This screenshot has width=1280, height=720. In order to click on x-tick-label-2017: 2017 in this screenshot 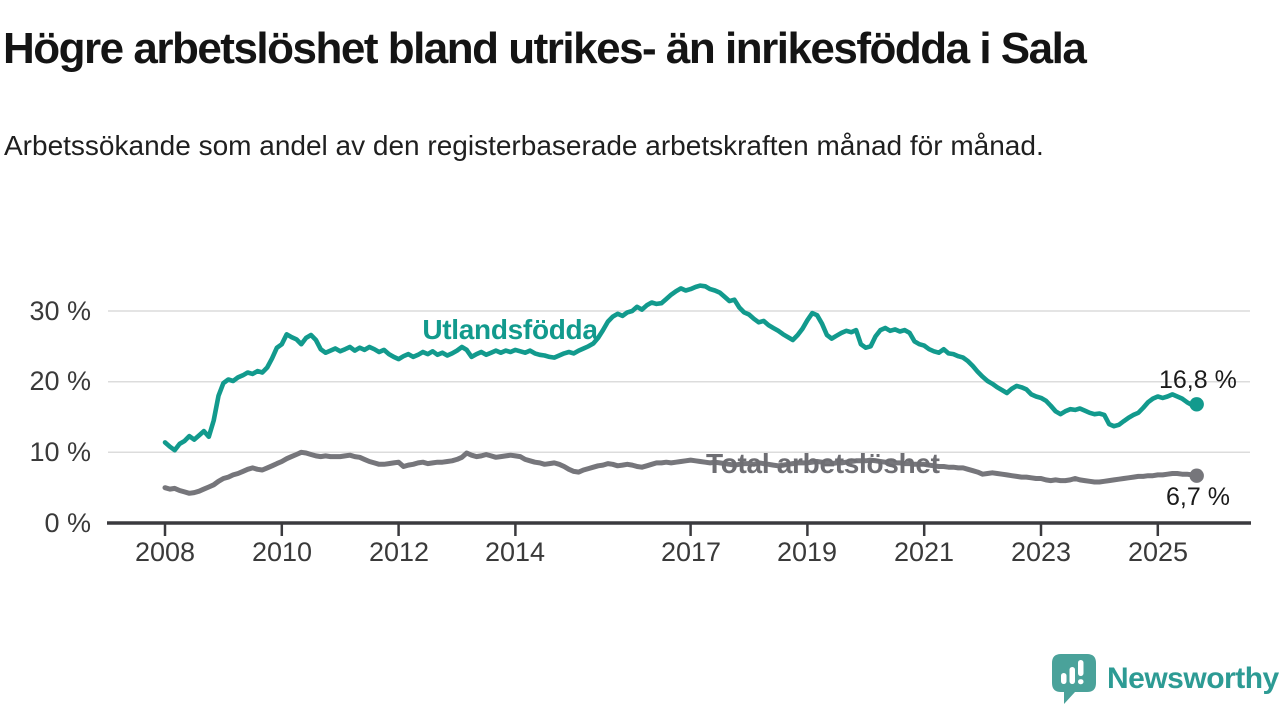, I will do `click(691, 552)`.